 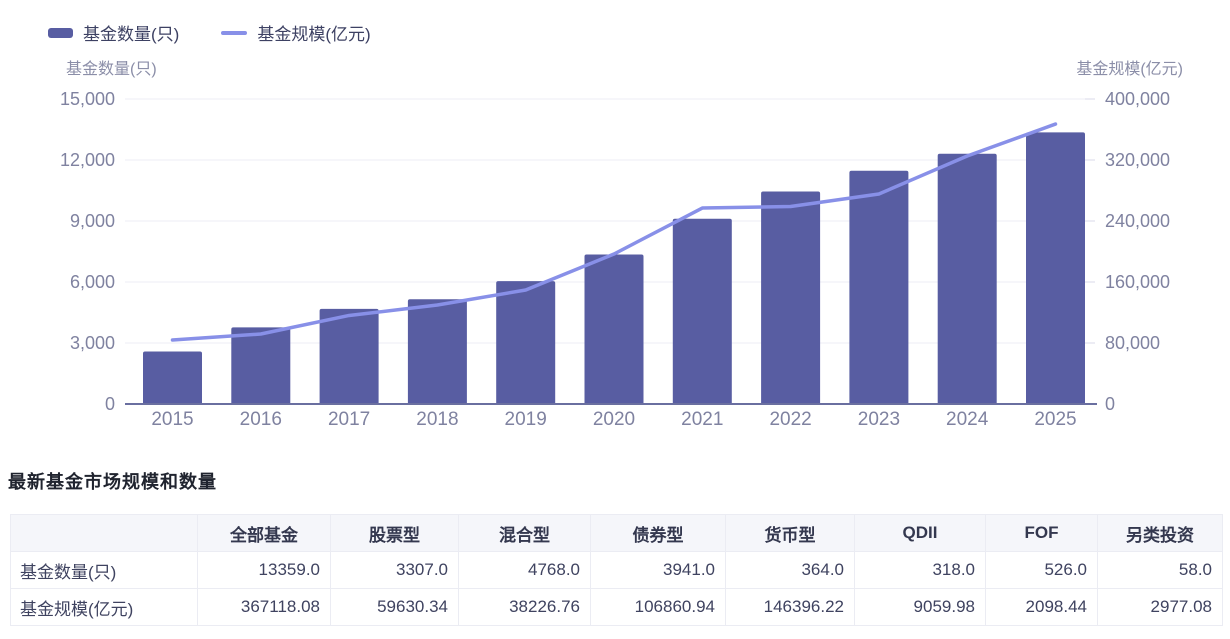 I want to click on x-axis-label-2019: 2019, so click(x=526, y=419).